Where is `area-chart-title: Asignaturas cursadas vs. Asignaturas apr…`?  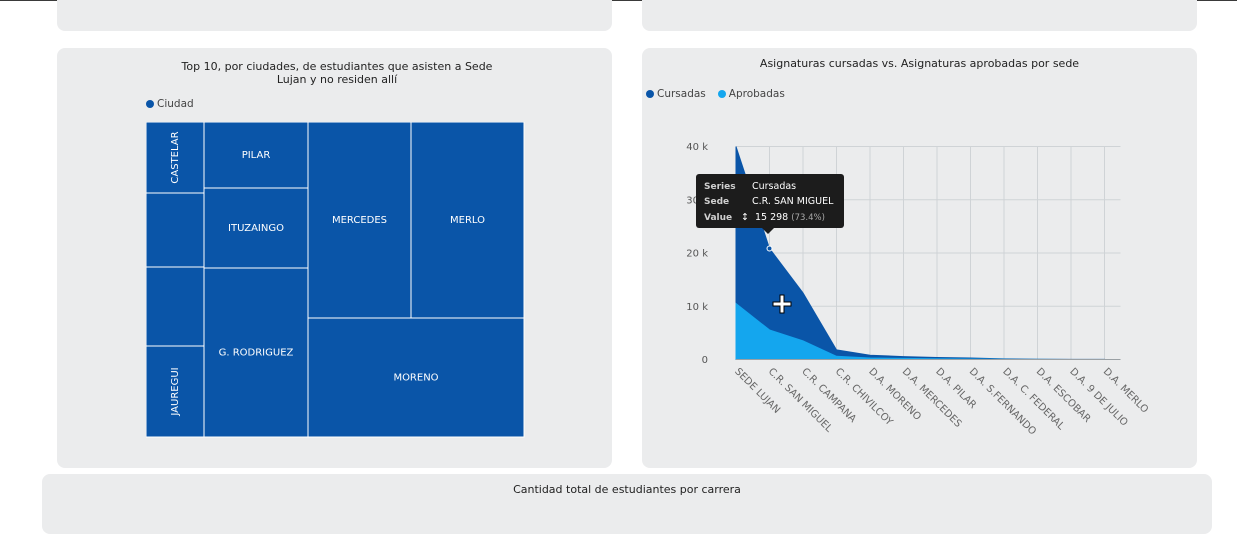
area-chart-title: Asignaturas cursadas vs. Asignaturas apr… is located at coordinates (919, 63).